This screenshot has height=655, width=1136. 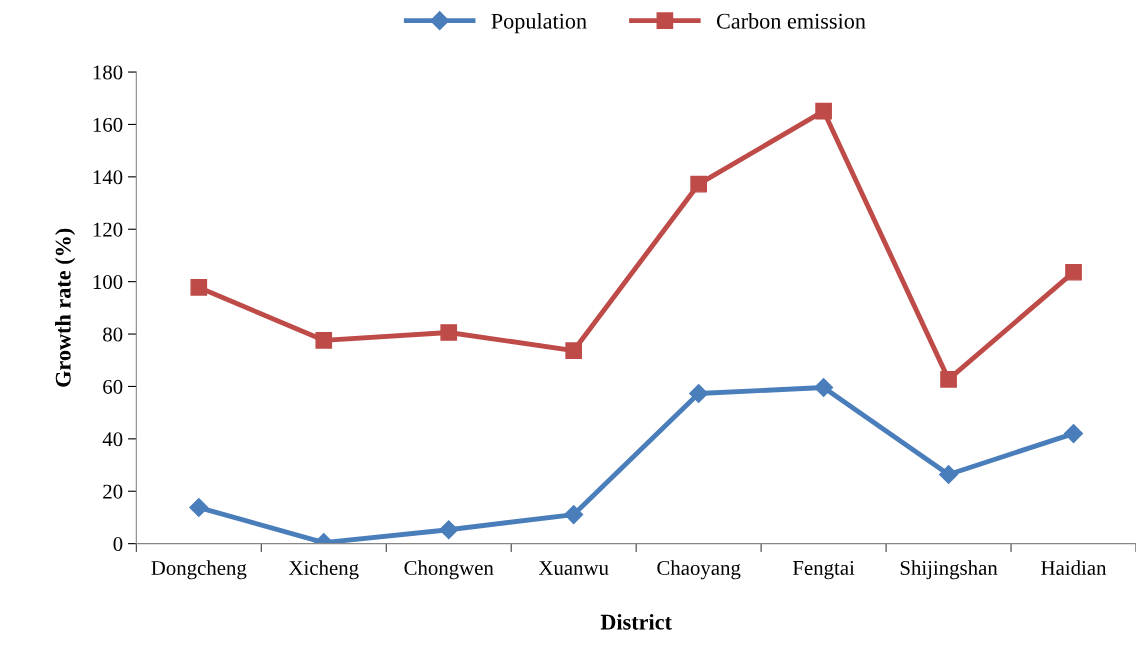 I want to click on legend-label: Population, so click(x=539, y=23).